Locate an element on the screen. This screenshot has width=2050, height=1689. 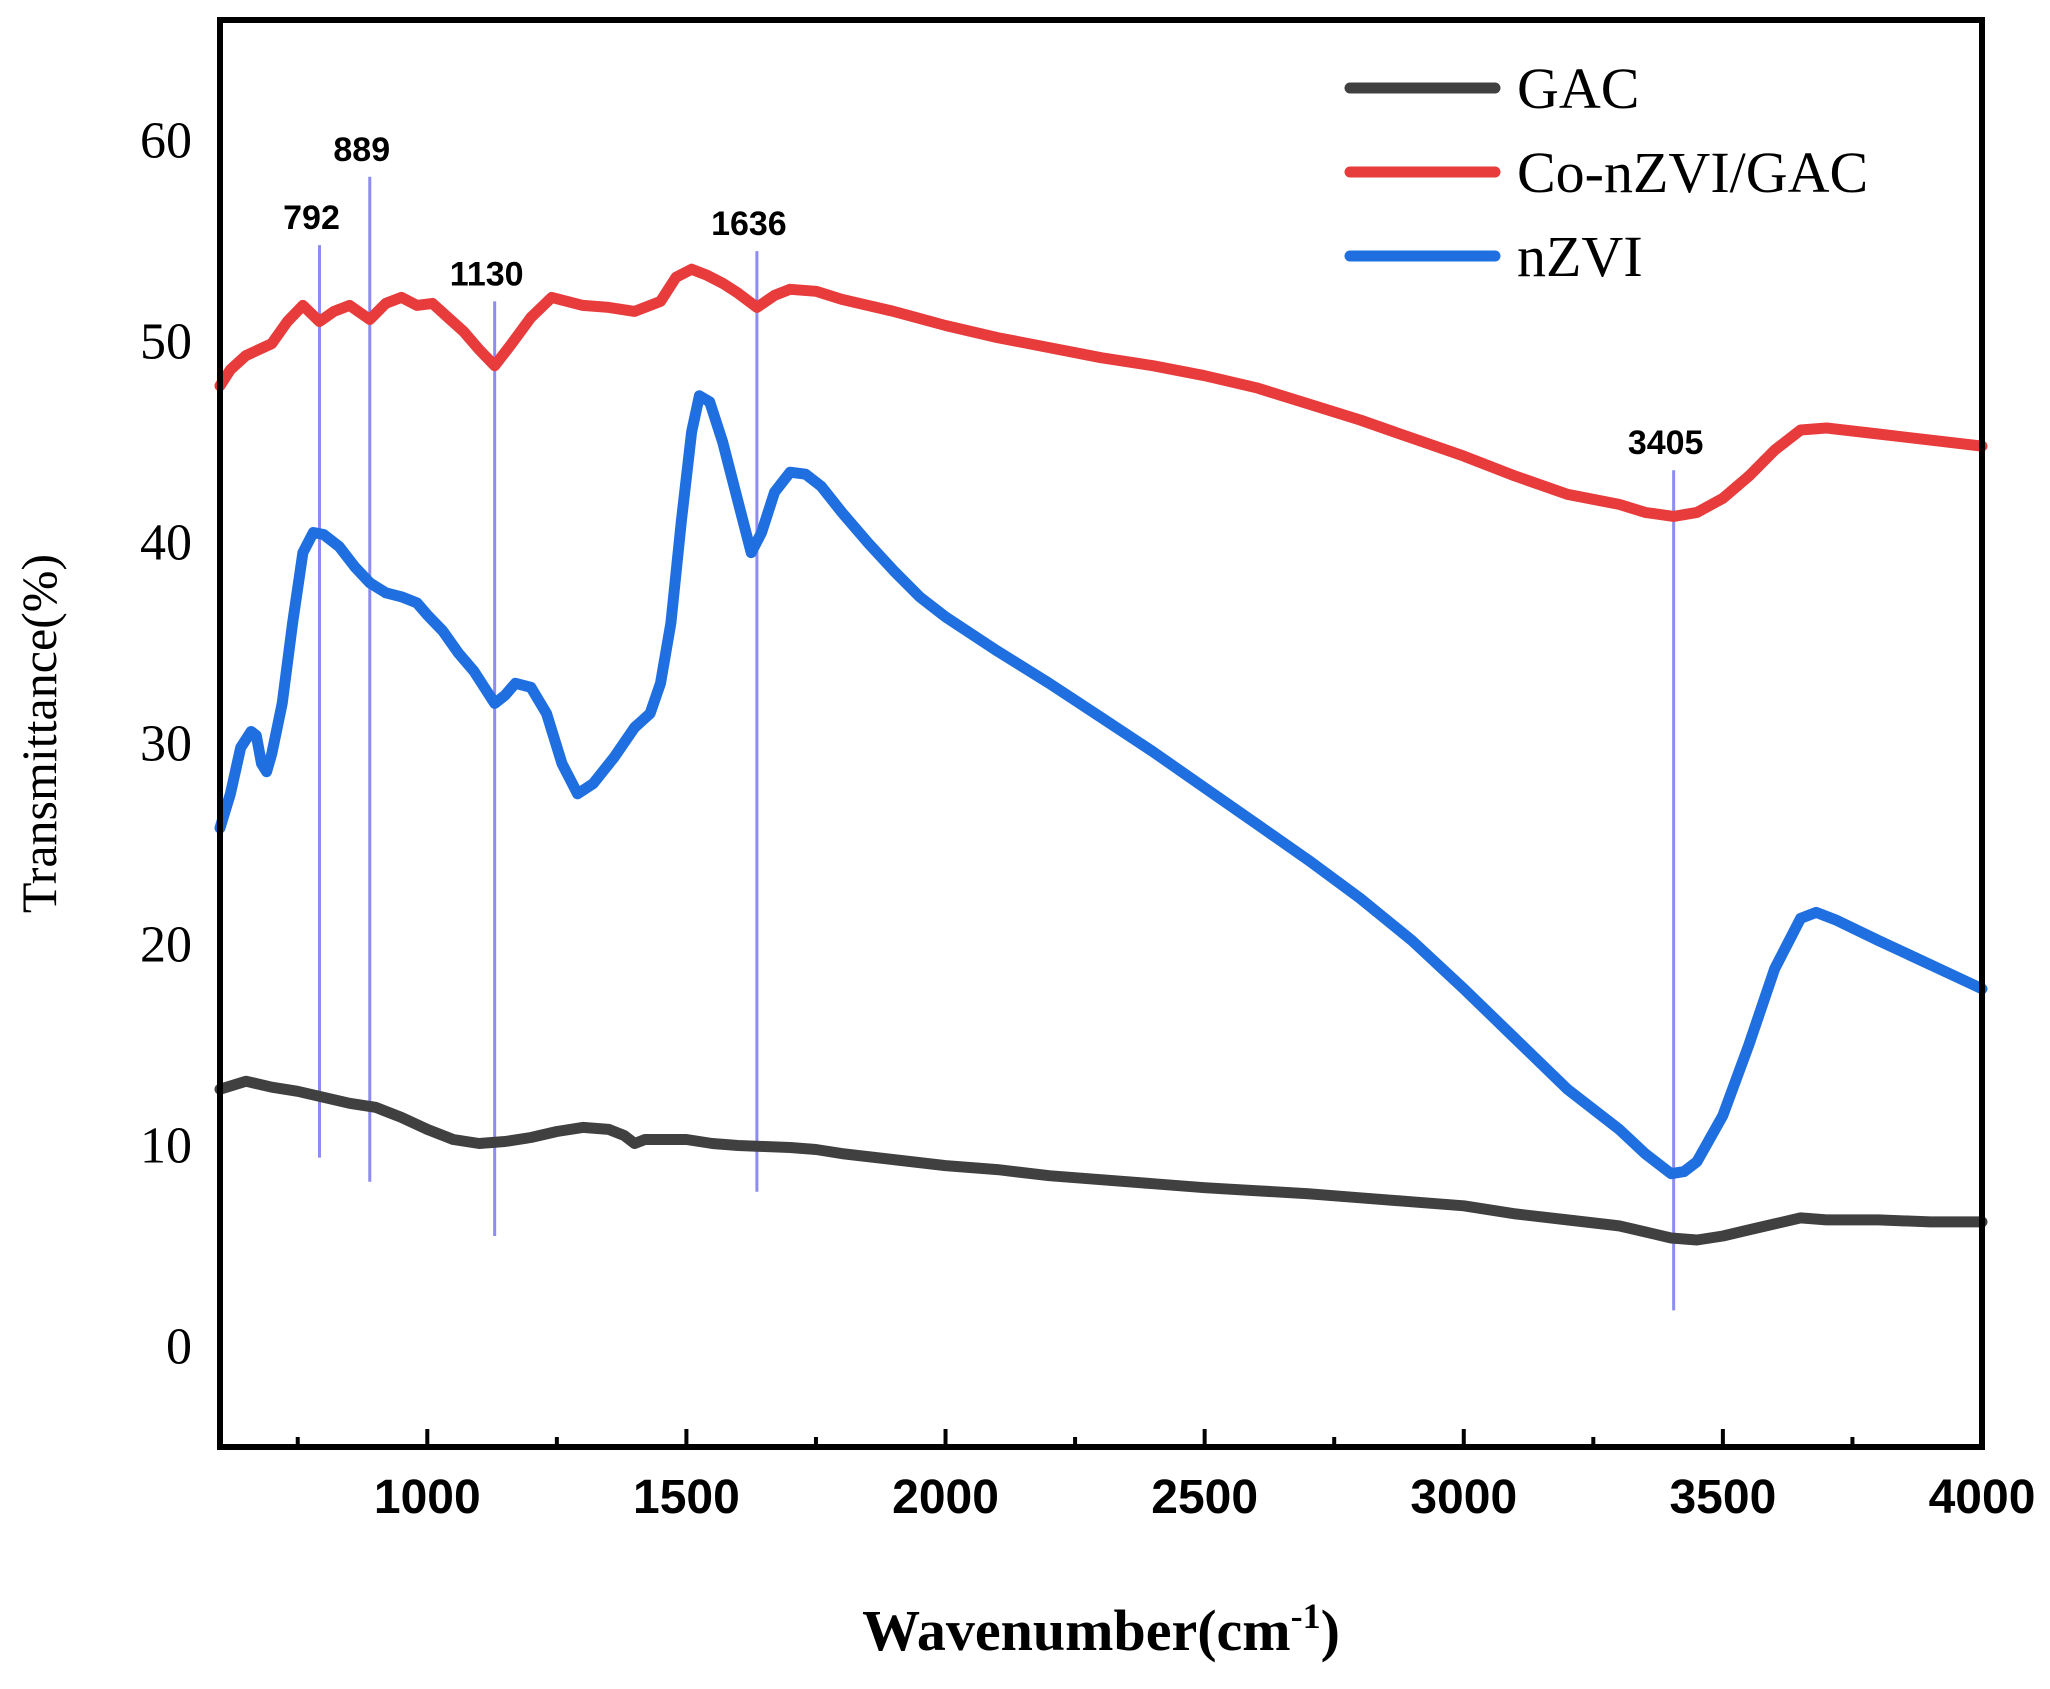
y-tick-label: 50 is located at coordinates (166, 342).